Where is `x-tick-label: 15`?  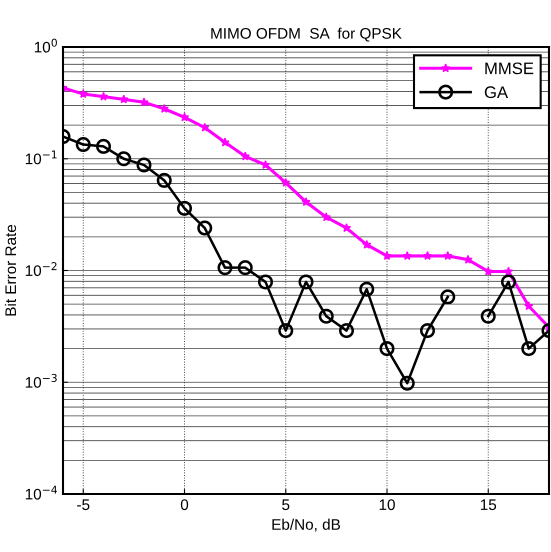
x-tick-label: 15 is located at coordinates (488, 504).